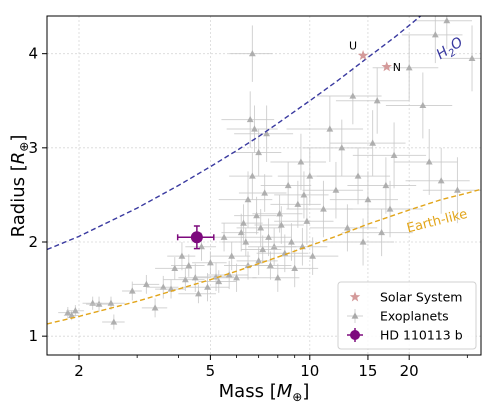 This screenshot has width=495, height=410. What do you see at coordinates (33, 336) in the screenshot?
I see `y-tick-label: 1` at bounding box center [33, 336].